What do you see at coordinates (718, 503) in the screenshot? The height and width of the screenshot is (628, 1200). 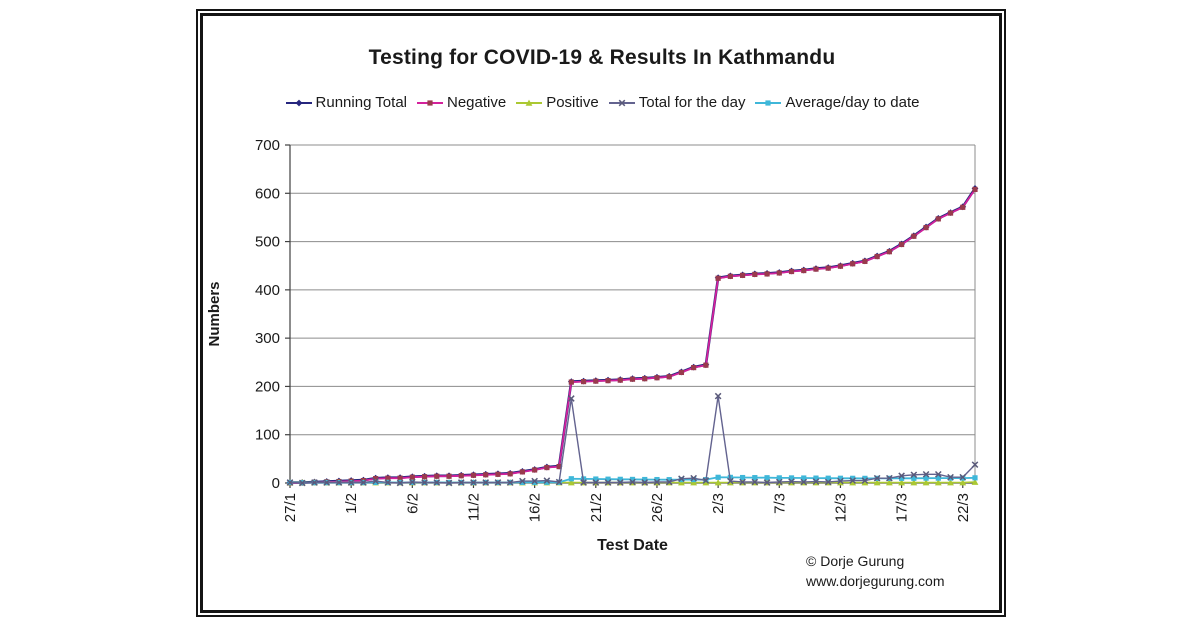 I see `x-tick-label: 2/3` at bounding box center [718, 503].